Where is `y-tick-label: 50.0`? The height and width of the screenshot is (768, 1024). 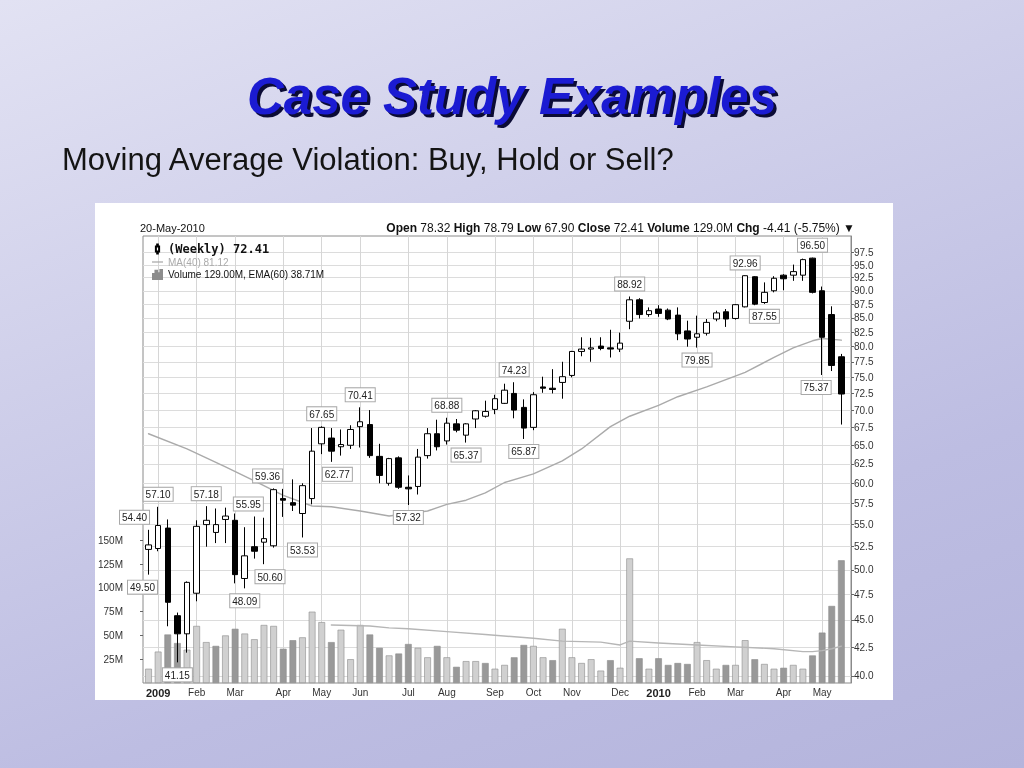 y-tick-label: 50.0 is located at coordinates (864, 570).